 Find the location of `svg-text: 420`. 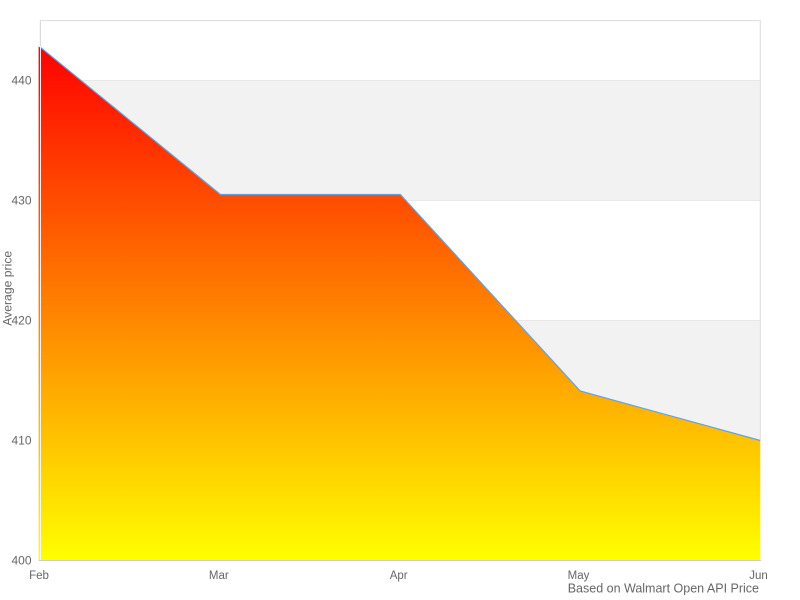

svg-text: 420 is located at coordinates (21, 321).